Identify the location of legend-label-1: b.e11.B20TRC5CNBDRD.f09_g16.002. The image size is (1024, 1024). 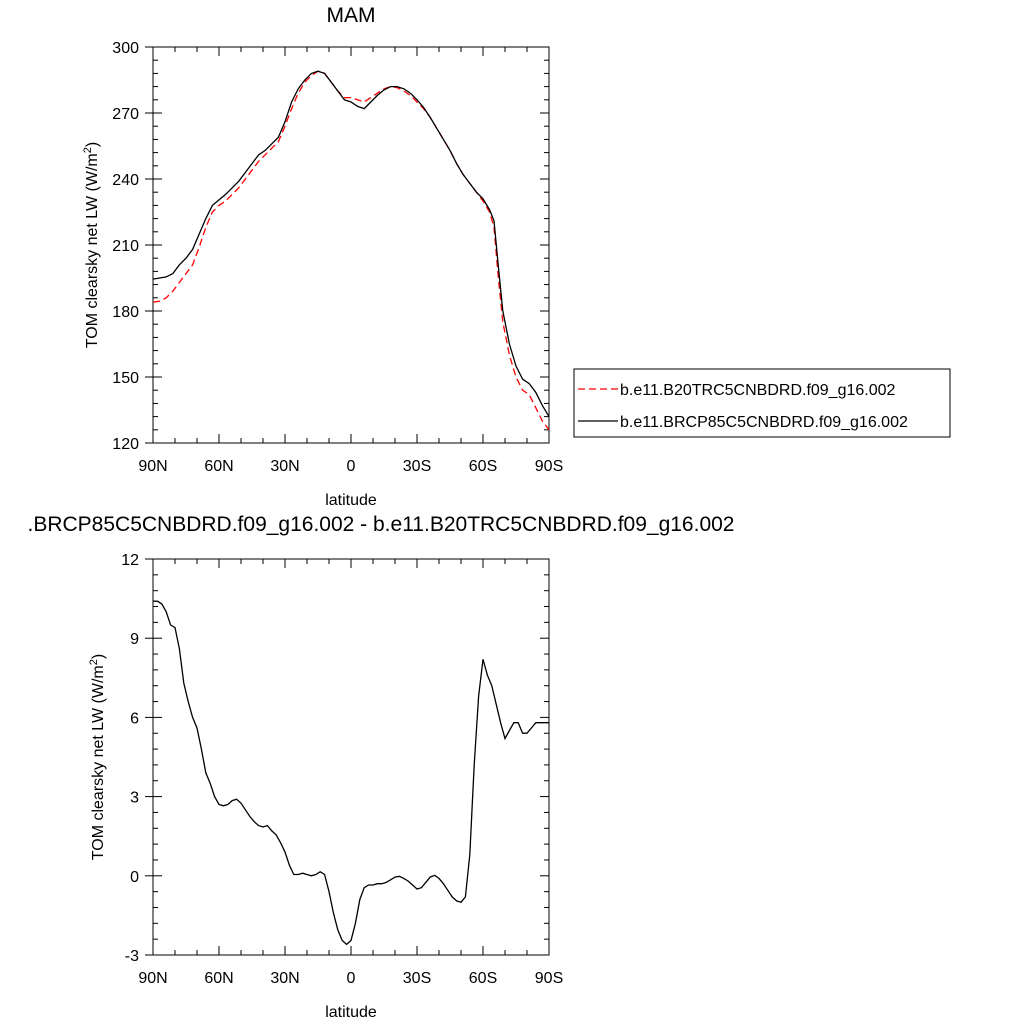
(758, 390).